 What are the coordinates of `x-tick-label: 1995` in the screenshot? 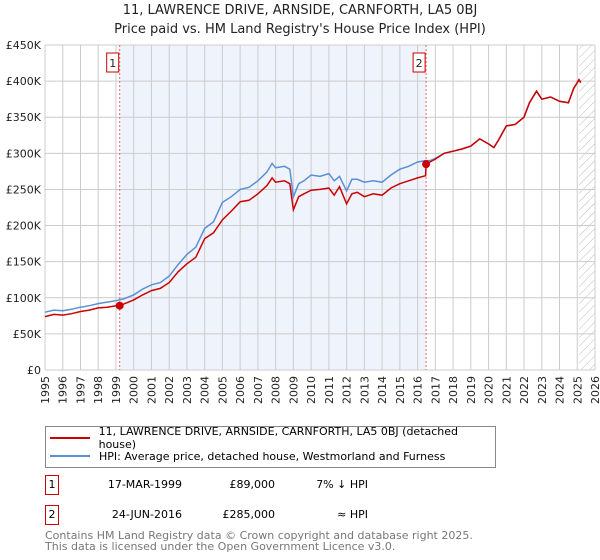 It's located at (45, 390).